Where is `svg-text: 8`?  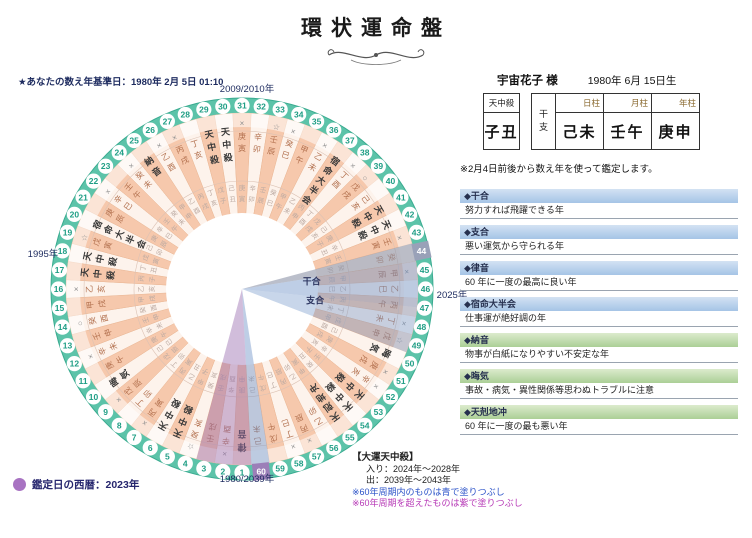 svg-text: 8 is located at coordinates (119, 425).